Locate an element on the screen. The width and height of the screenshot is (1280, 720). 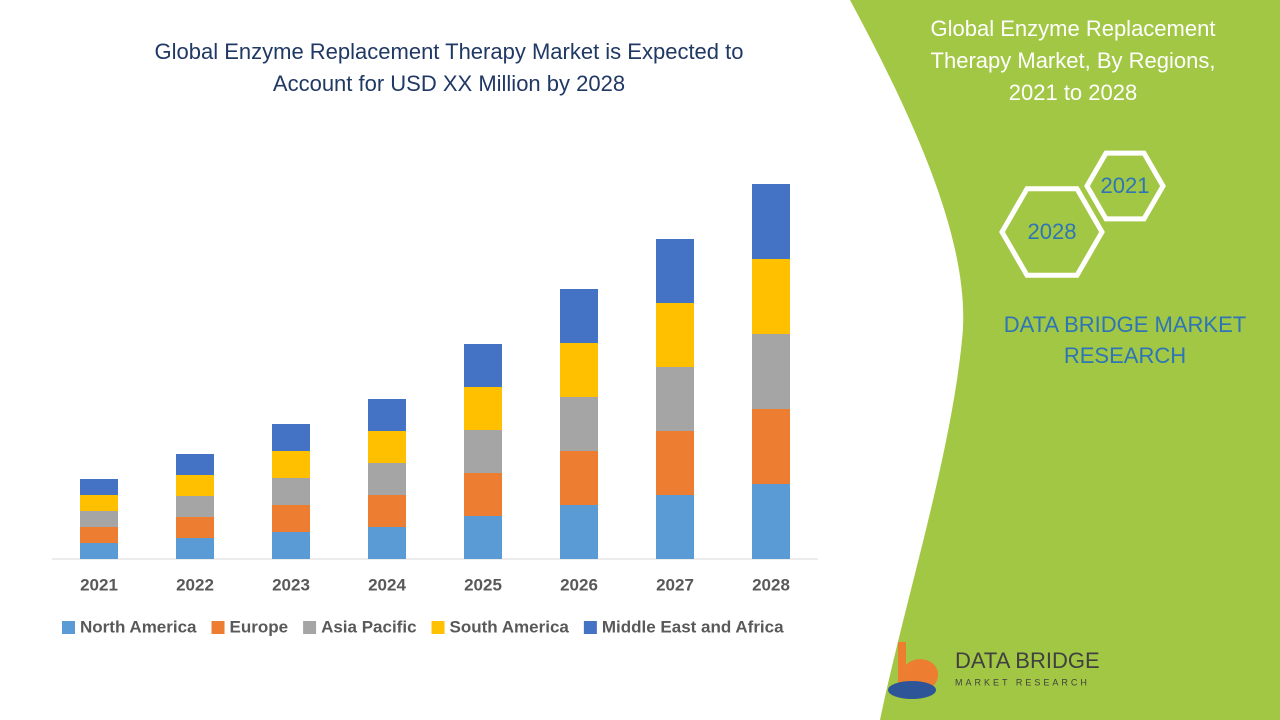
legend-label: Asia Pacific is located at coordinates (368, 626).